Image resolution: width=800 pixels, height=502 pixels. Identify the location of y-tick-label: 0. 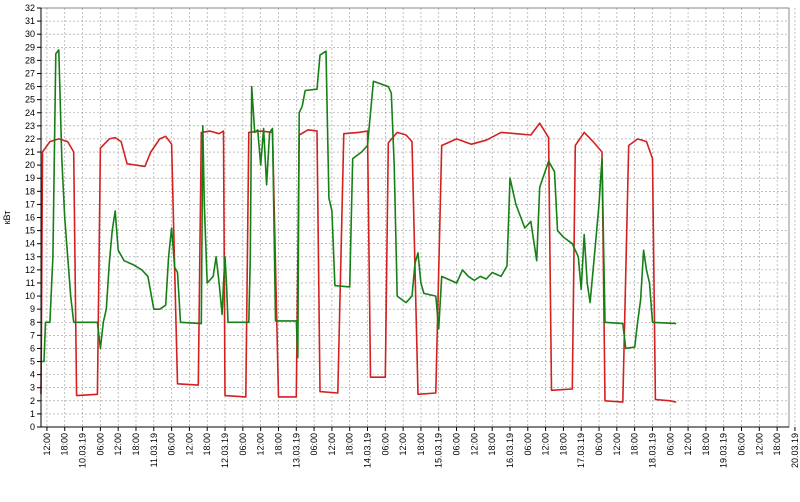
(32, 427).